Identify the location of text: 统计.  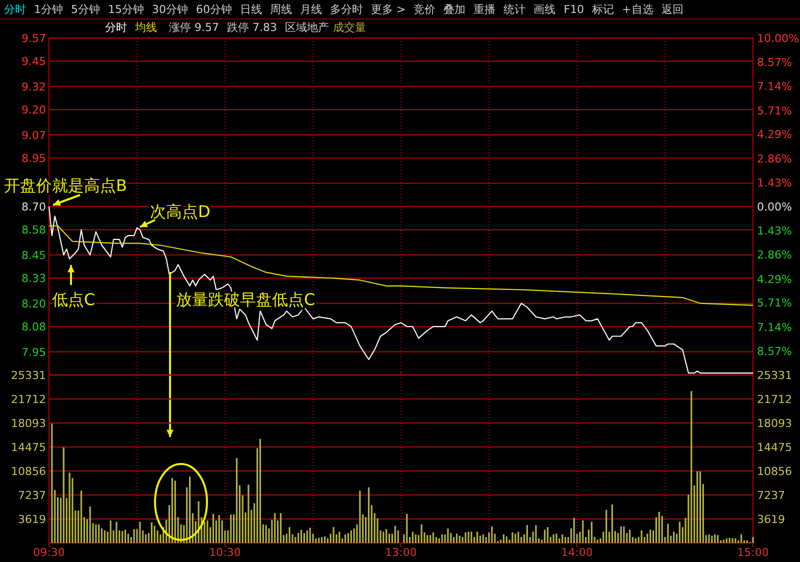
(515, 9).